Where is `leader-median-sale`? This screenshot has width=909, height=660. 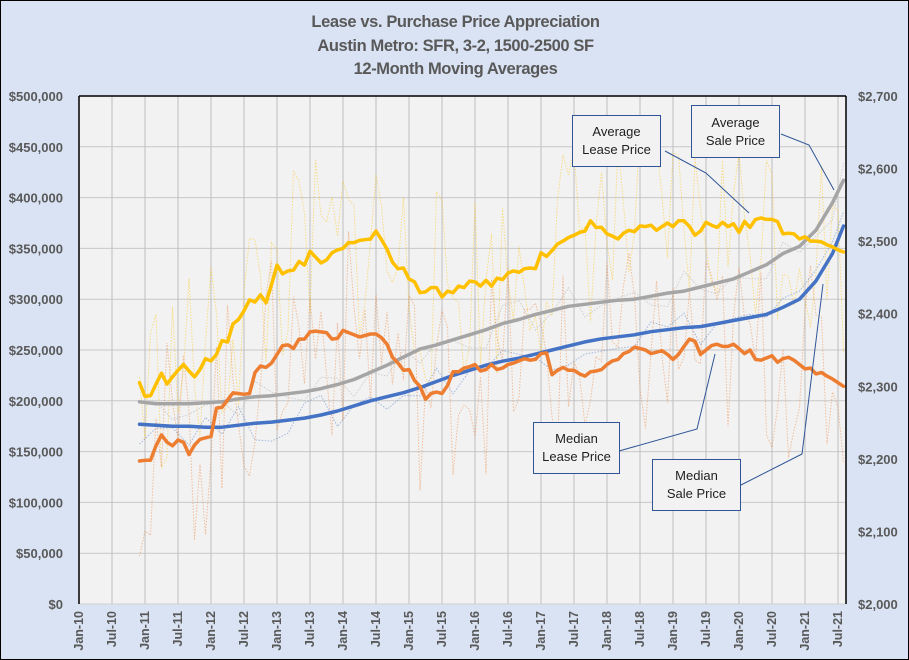 leader-median-sale is located at coordinates (781, 385).